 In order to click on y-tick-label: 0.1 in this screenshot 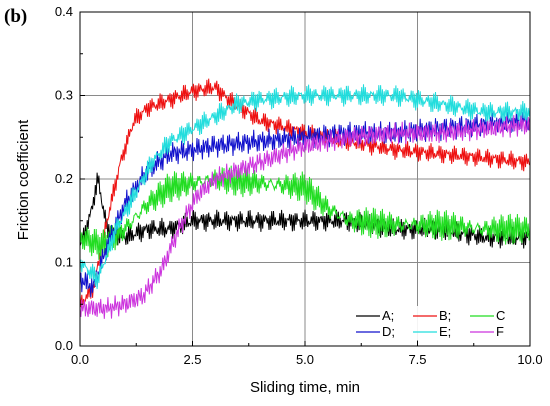, I will do `click(64, 262)`.